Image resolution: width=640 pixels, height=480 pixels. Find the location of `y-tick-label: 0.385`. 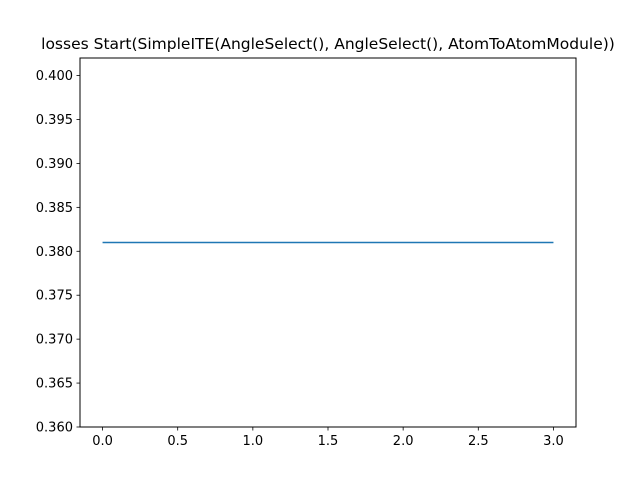

y-tick-label: 0.385 is located at coordinates (54, 208).